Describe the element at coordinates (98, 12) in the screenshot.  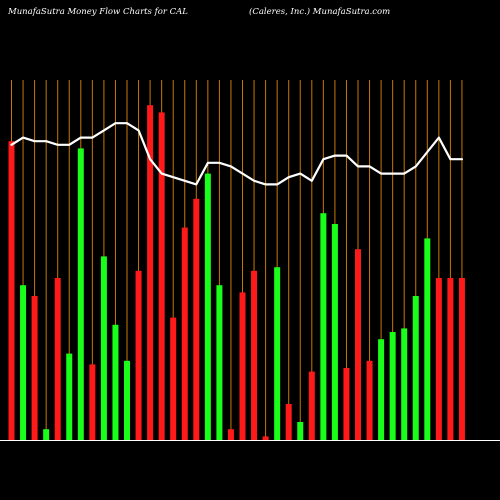
I see `chart-title: MunafaSutra Money Flow Charts for CAL` at that location.